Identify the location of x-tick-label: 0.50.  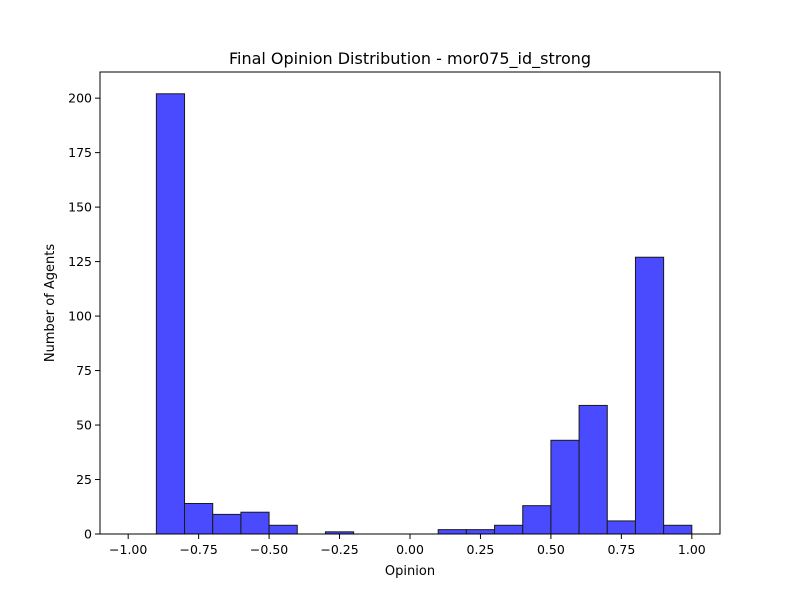
(551, 549).